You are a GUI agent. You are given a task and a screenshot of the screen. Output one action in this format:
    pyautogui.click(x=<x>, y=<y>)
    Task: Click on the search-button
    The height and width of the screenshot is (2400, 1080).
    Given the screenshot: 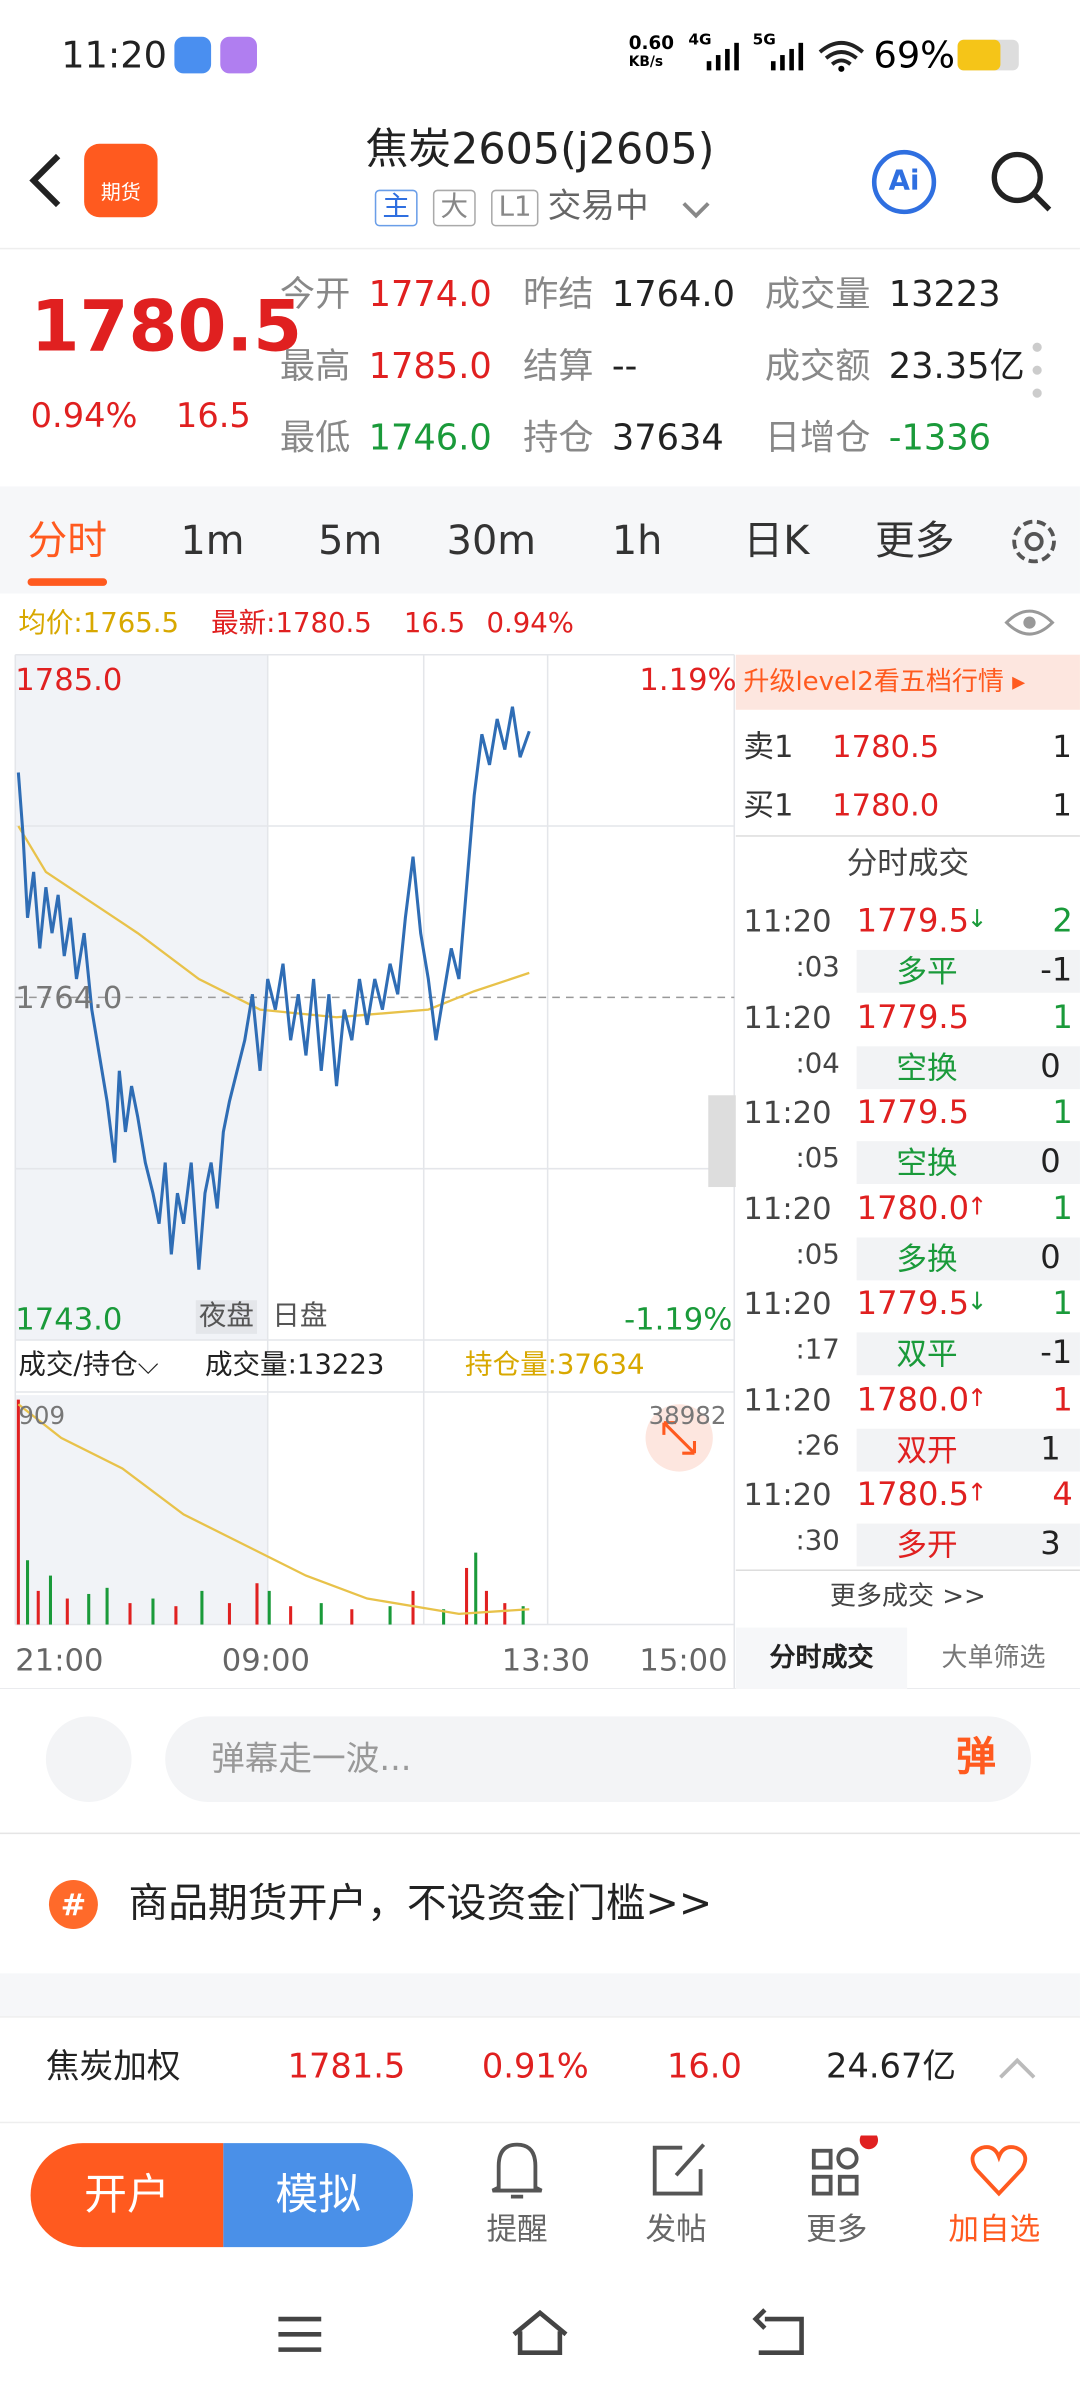 What is the action you would take?
    pyautogui.click(x=1020, y=180)
    